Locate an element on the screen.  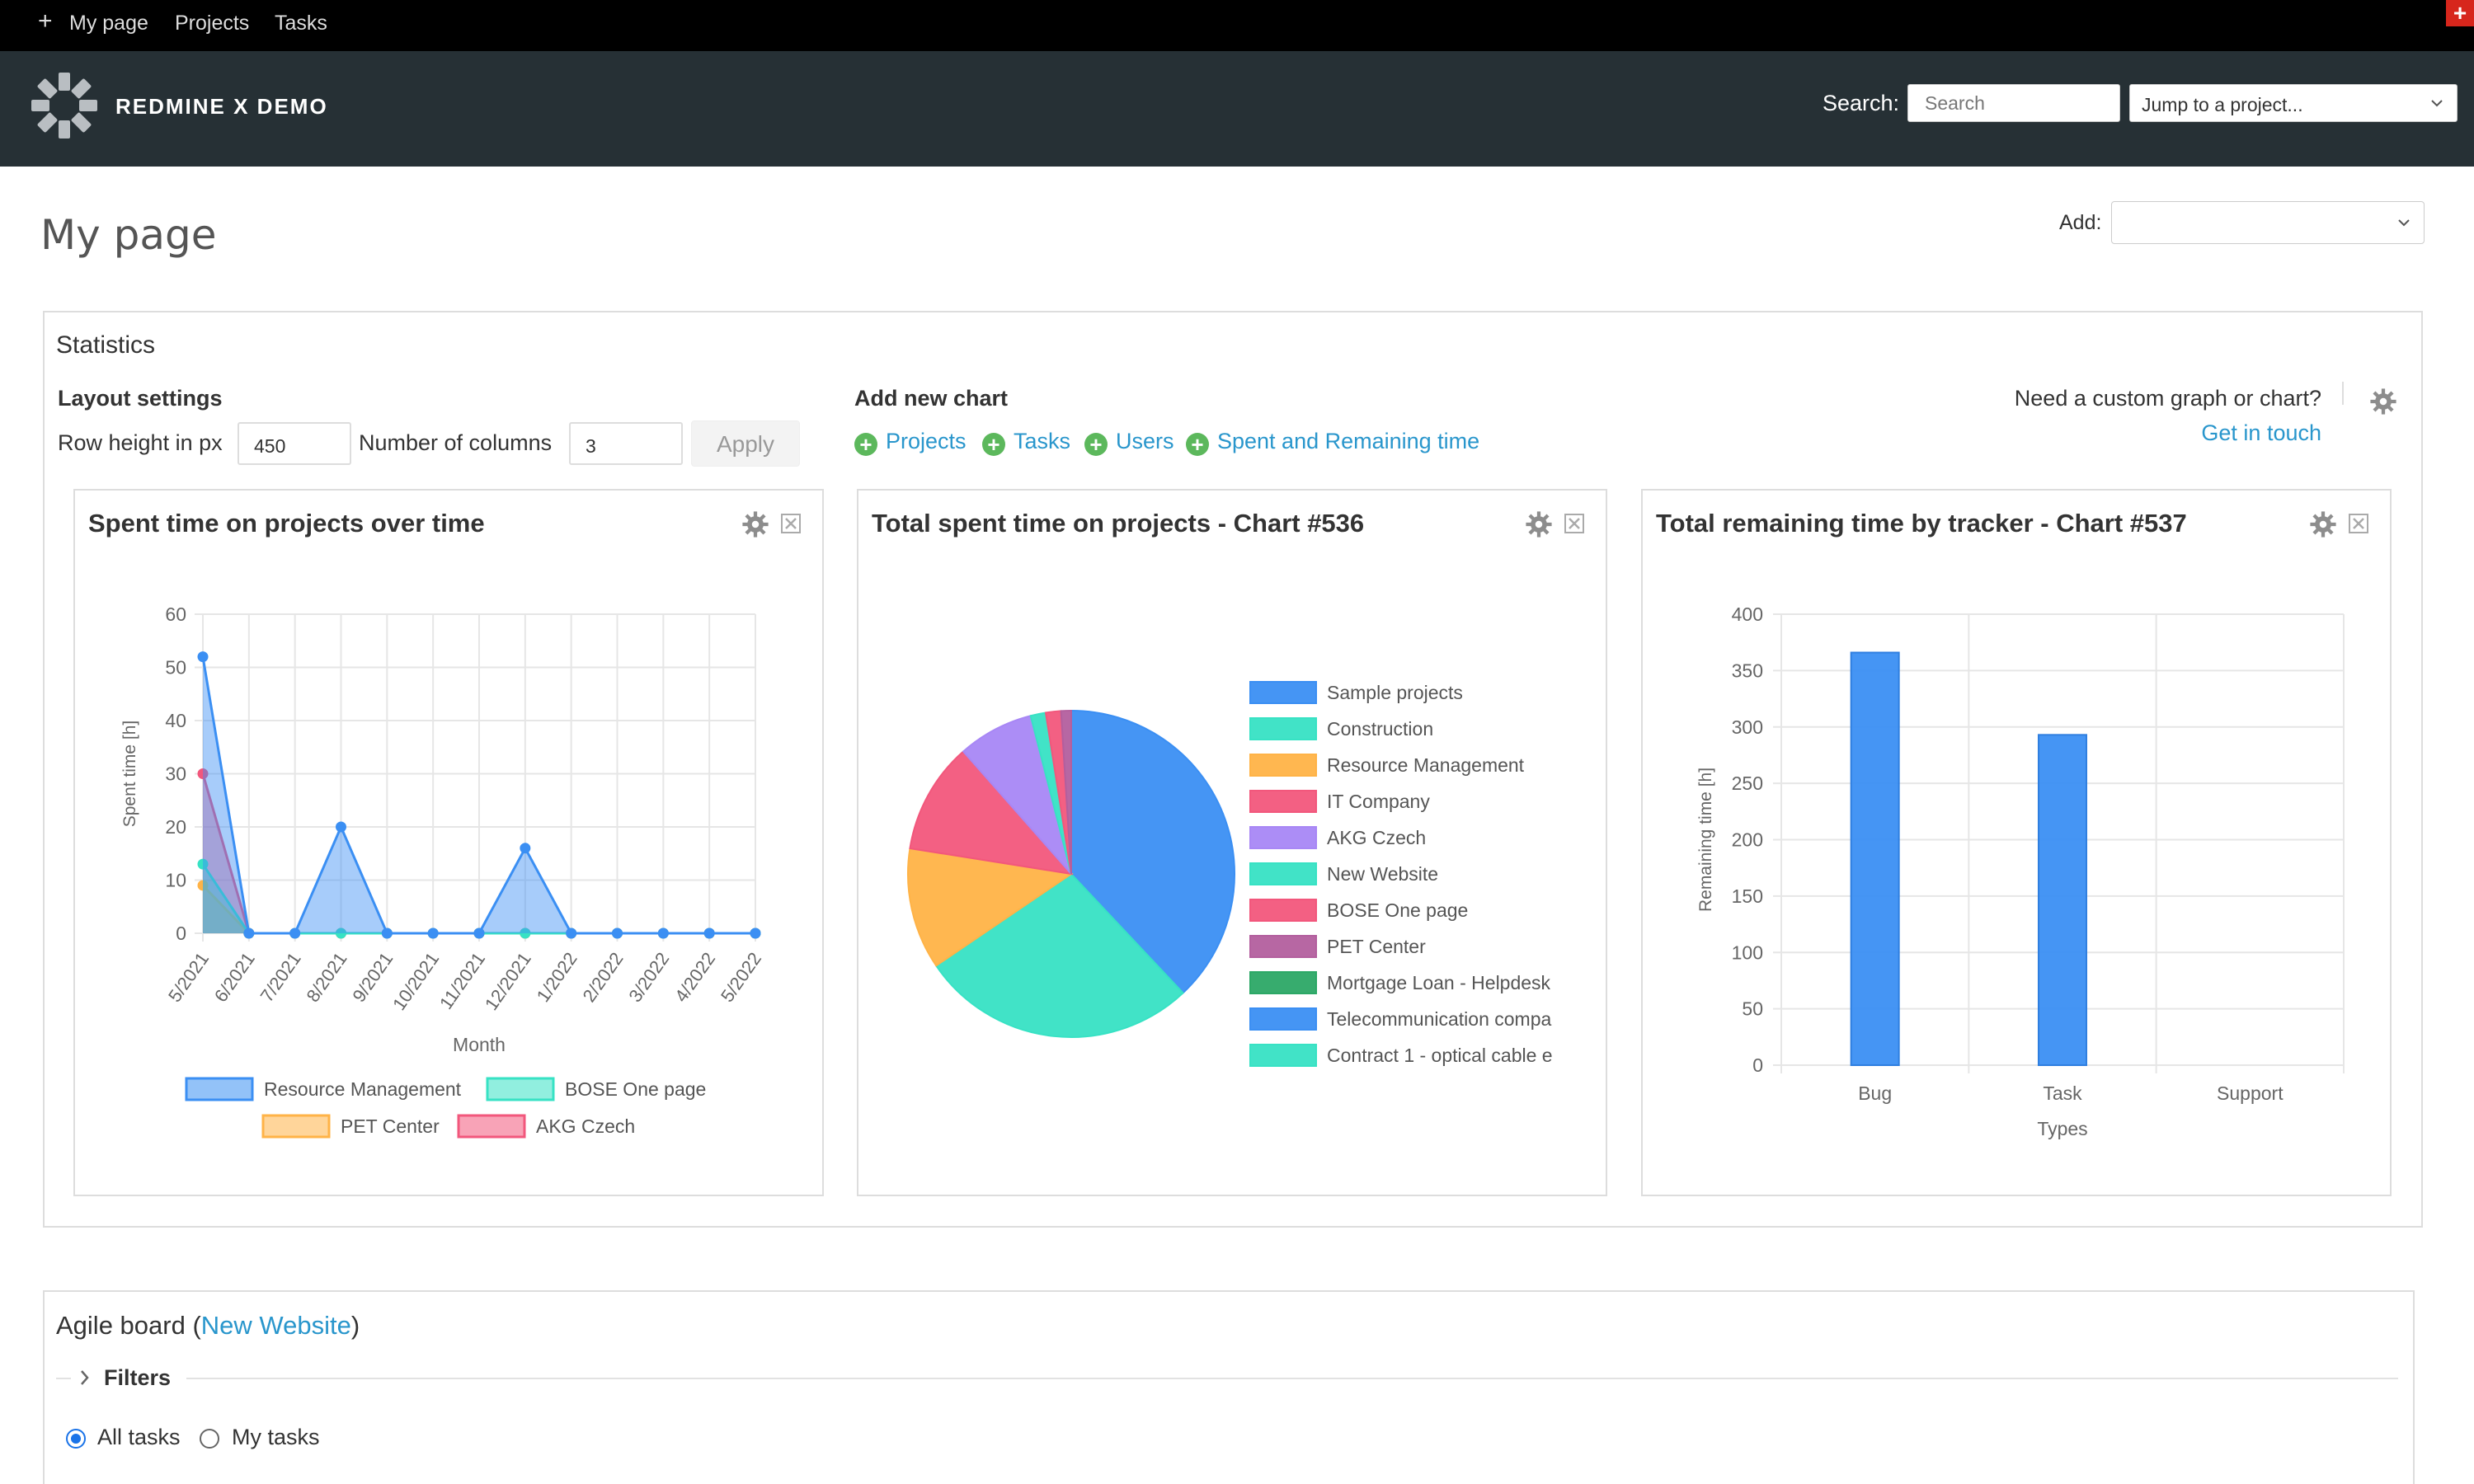
statistics-title: Statistics is located at coordinates (106, 345).